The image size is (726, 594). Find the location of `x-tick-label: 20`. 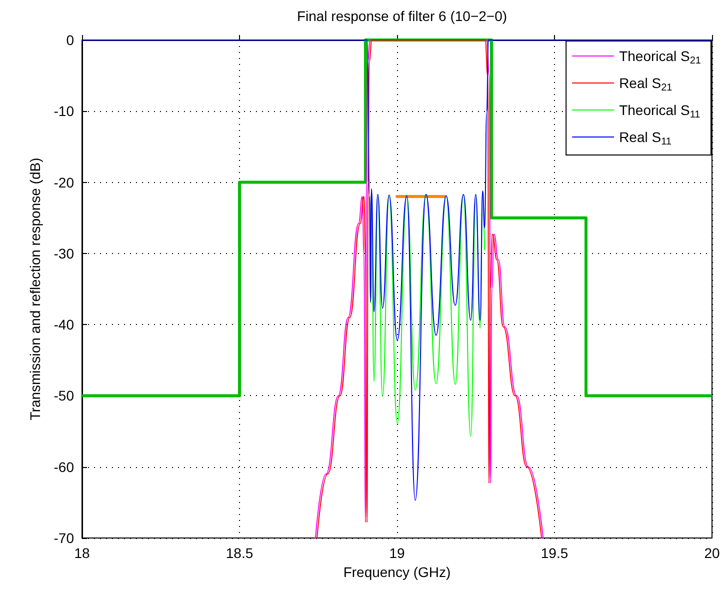

x-tick-label: 20 is located at coordinates (712, 553).